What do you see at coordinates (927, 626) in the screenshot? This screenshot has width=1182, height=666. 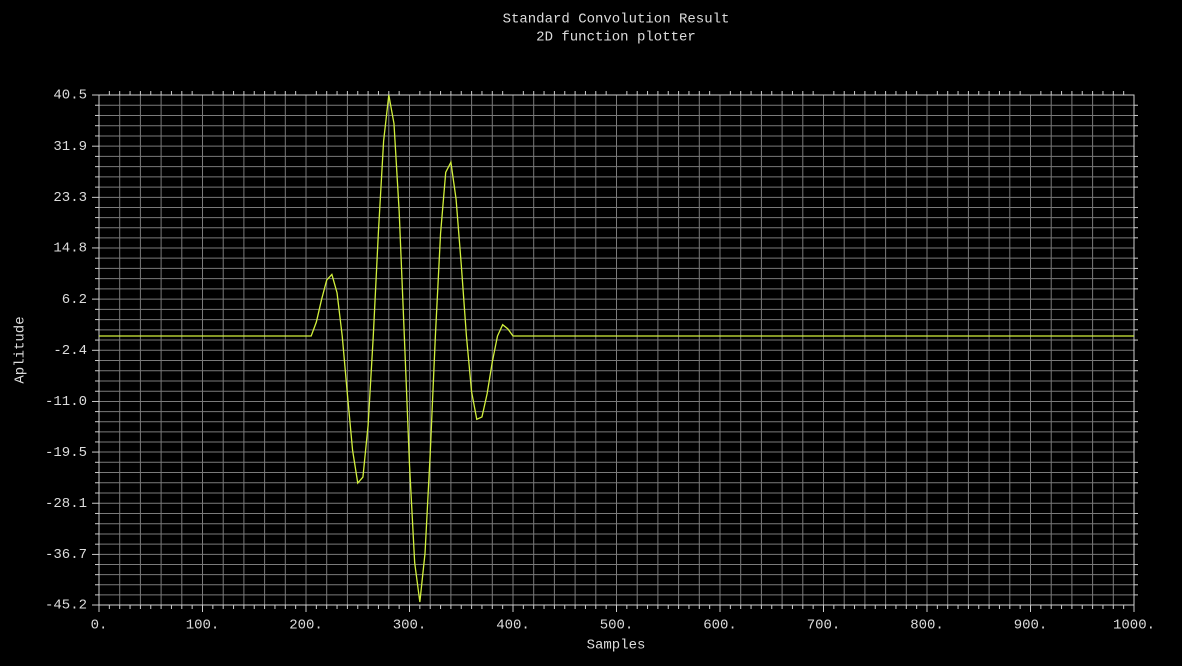 I see `x-tick-label: 800.` at bounding box center [927, 626].